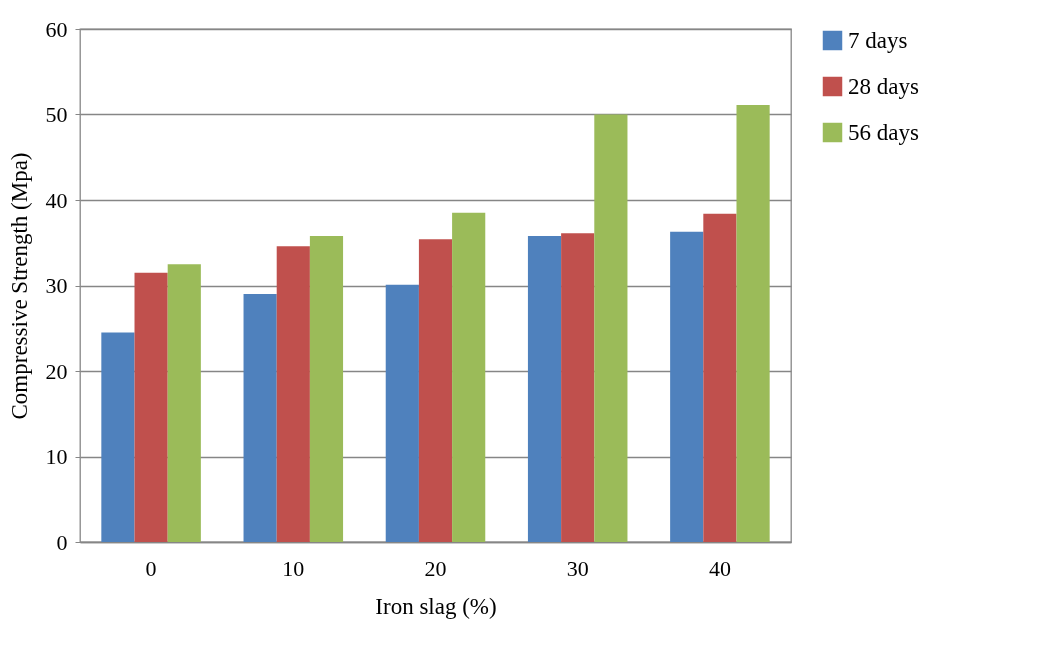 The width and height of the screenshot is (1053, 655). Describe the element at coordinates (436, 606) in the screenshot. I see `x-axis-title: Iron slag (%)` at that location.